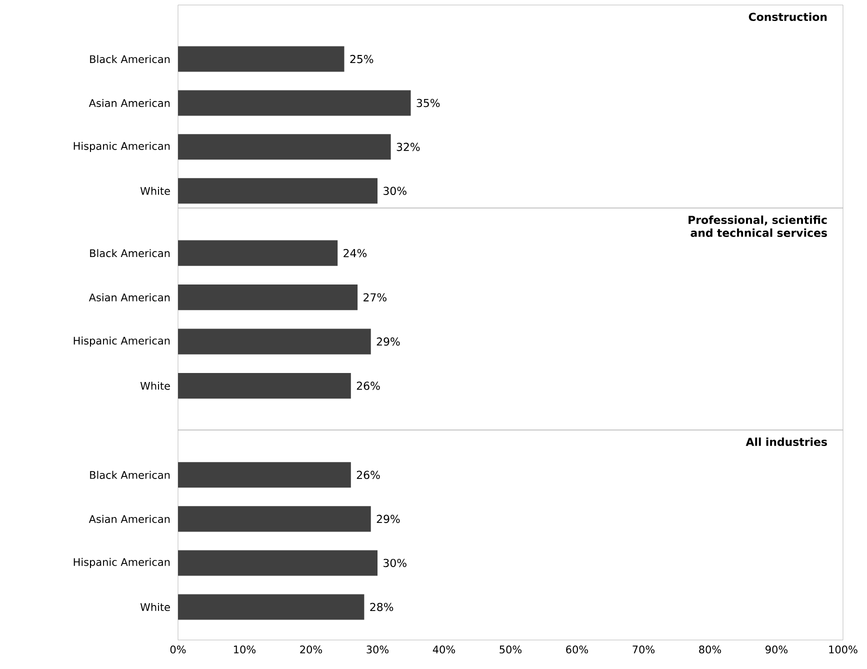  What do you see at coordinates (428, 103) in the screenshot?
I see `data-label: 35%` at bounding box center [428, 103].